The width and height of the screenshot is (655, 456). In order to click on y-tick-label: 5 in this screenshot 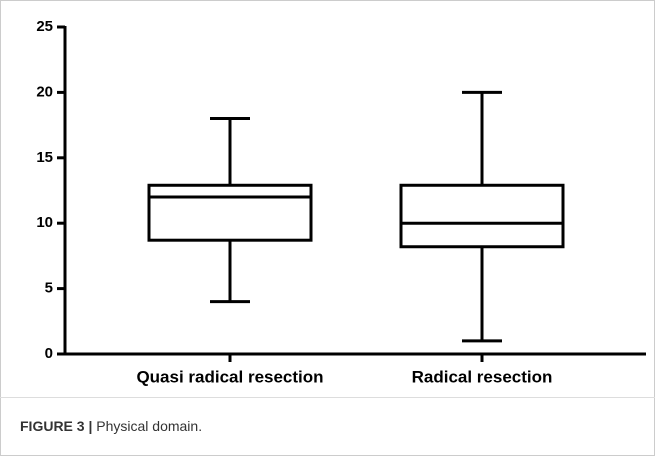, I will do `click(49, 288)`.